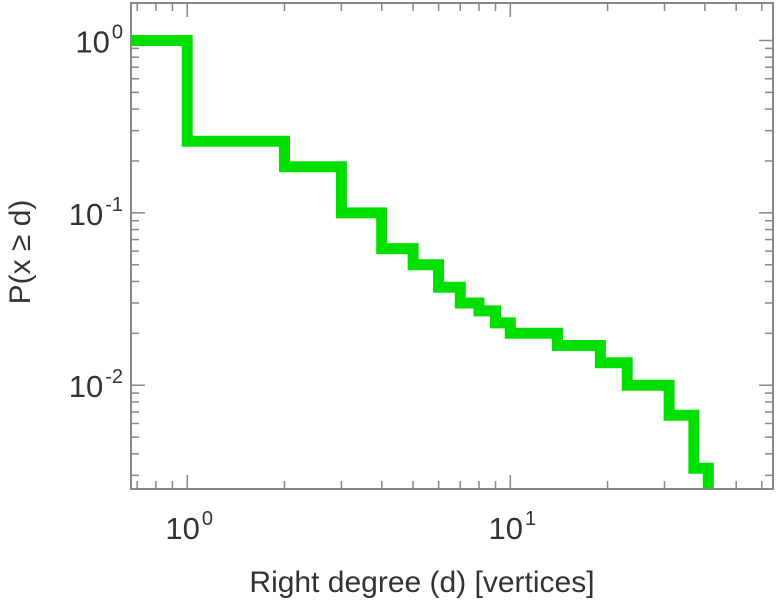  Describe the element at coordinates (421, 582) in the screenshot. I see `x-axis-label: Right degree (d) [vertices]` at that location.